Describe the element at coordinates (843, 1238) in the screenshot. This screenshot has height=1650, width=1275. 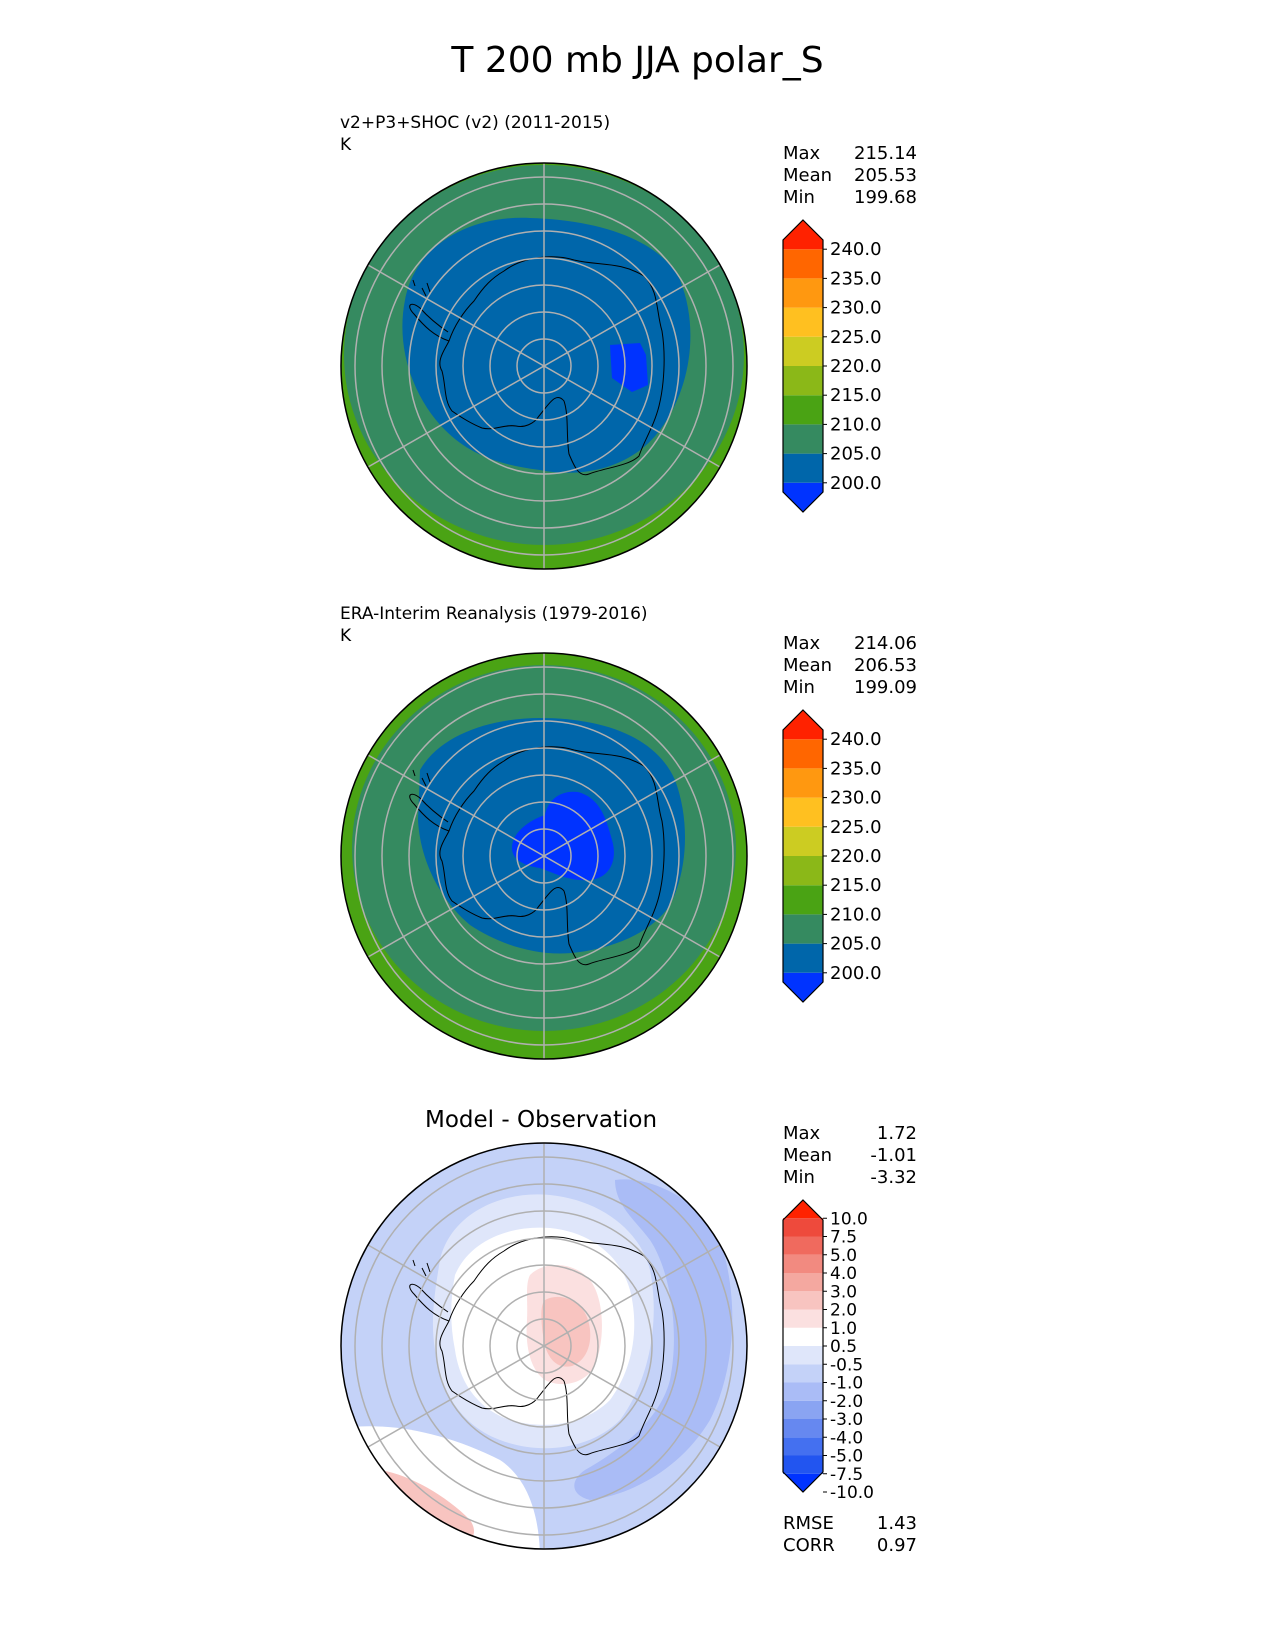
I see `colorbar-tick-label: 7.5` at that location.